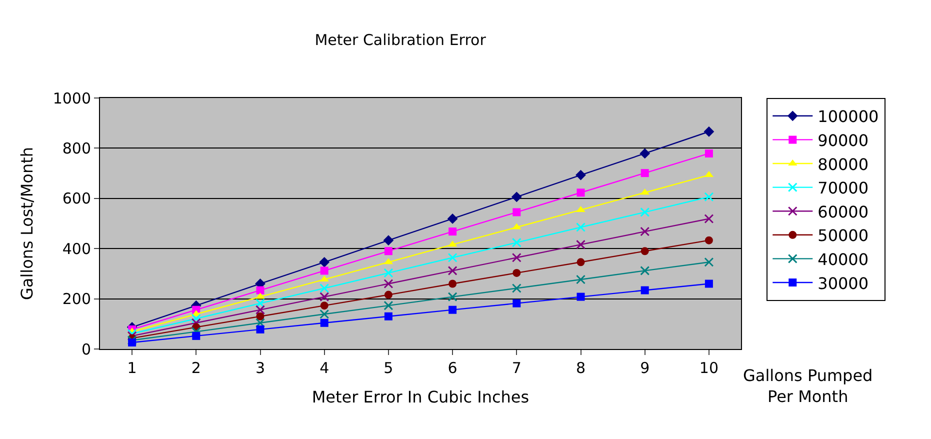 This screenshot has height=439, width=931. I want to click on x-tick-label: 8, so click(581, 368).